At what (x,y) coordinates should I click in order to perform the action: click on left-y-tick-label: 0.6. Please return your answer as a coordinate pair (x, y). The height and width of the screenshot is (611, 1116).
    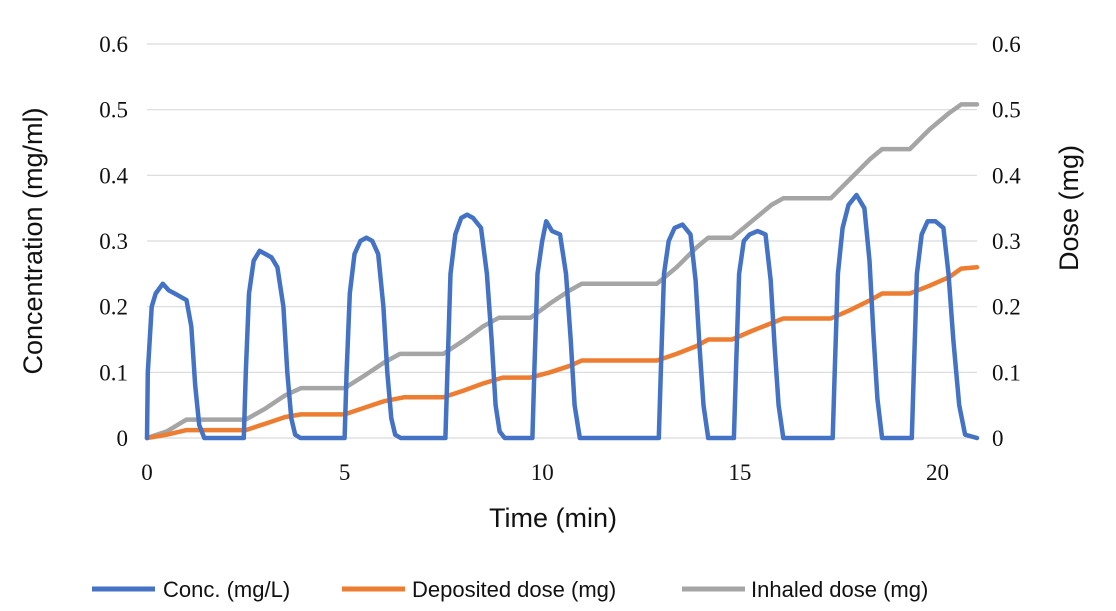
    Looking at the image, I should click on (113, 44).